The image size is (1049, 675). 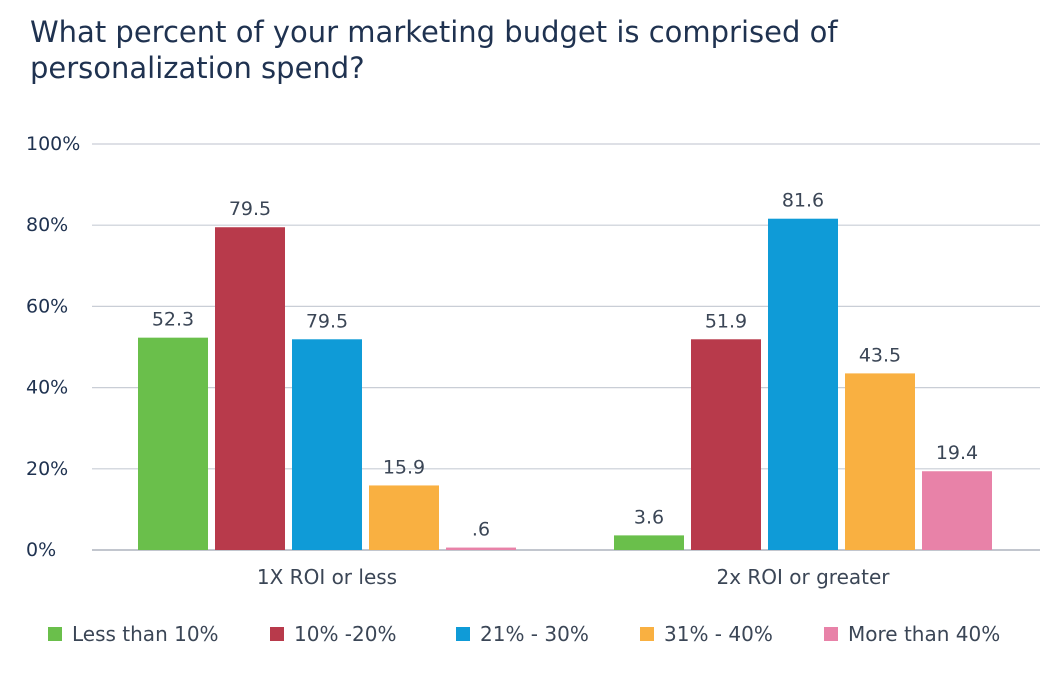 What do you see at coordinates (47, 225) in the screenshot?
I see `y-tick-label: 80%` at bounding box center [47, 225].